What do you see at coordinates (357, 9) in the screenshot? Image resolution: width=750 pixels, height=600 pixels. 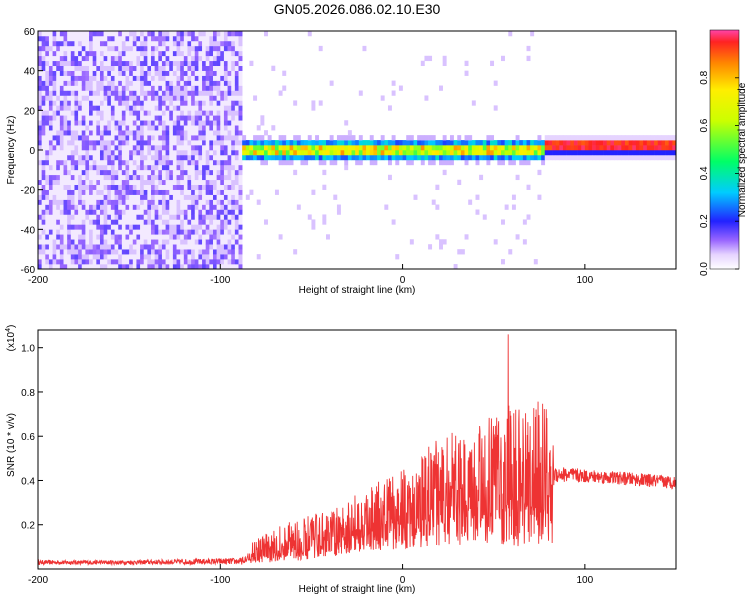 I see `figure-title: GN05.2026.086.02.10.E30` at bounding box center [357, 9].